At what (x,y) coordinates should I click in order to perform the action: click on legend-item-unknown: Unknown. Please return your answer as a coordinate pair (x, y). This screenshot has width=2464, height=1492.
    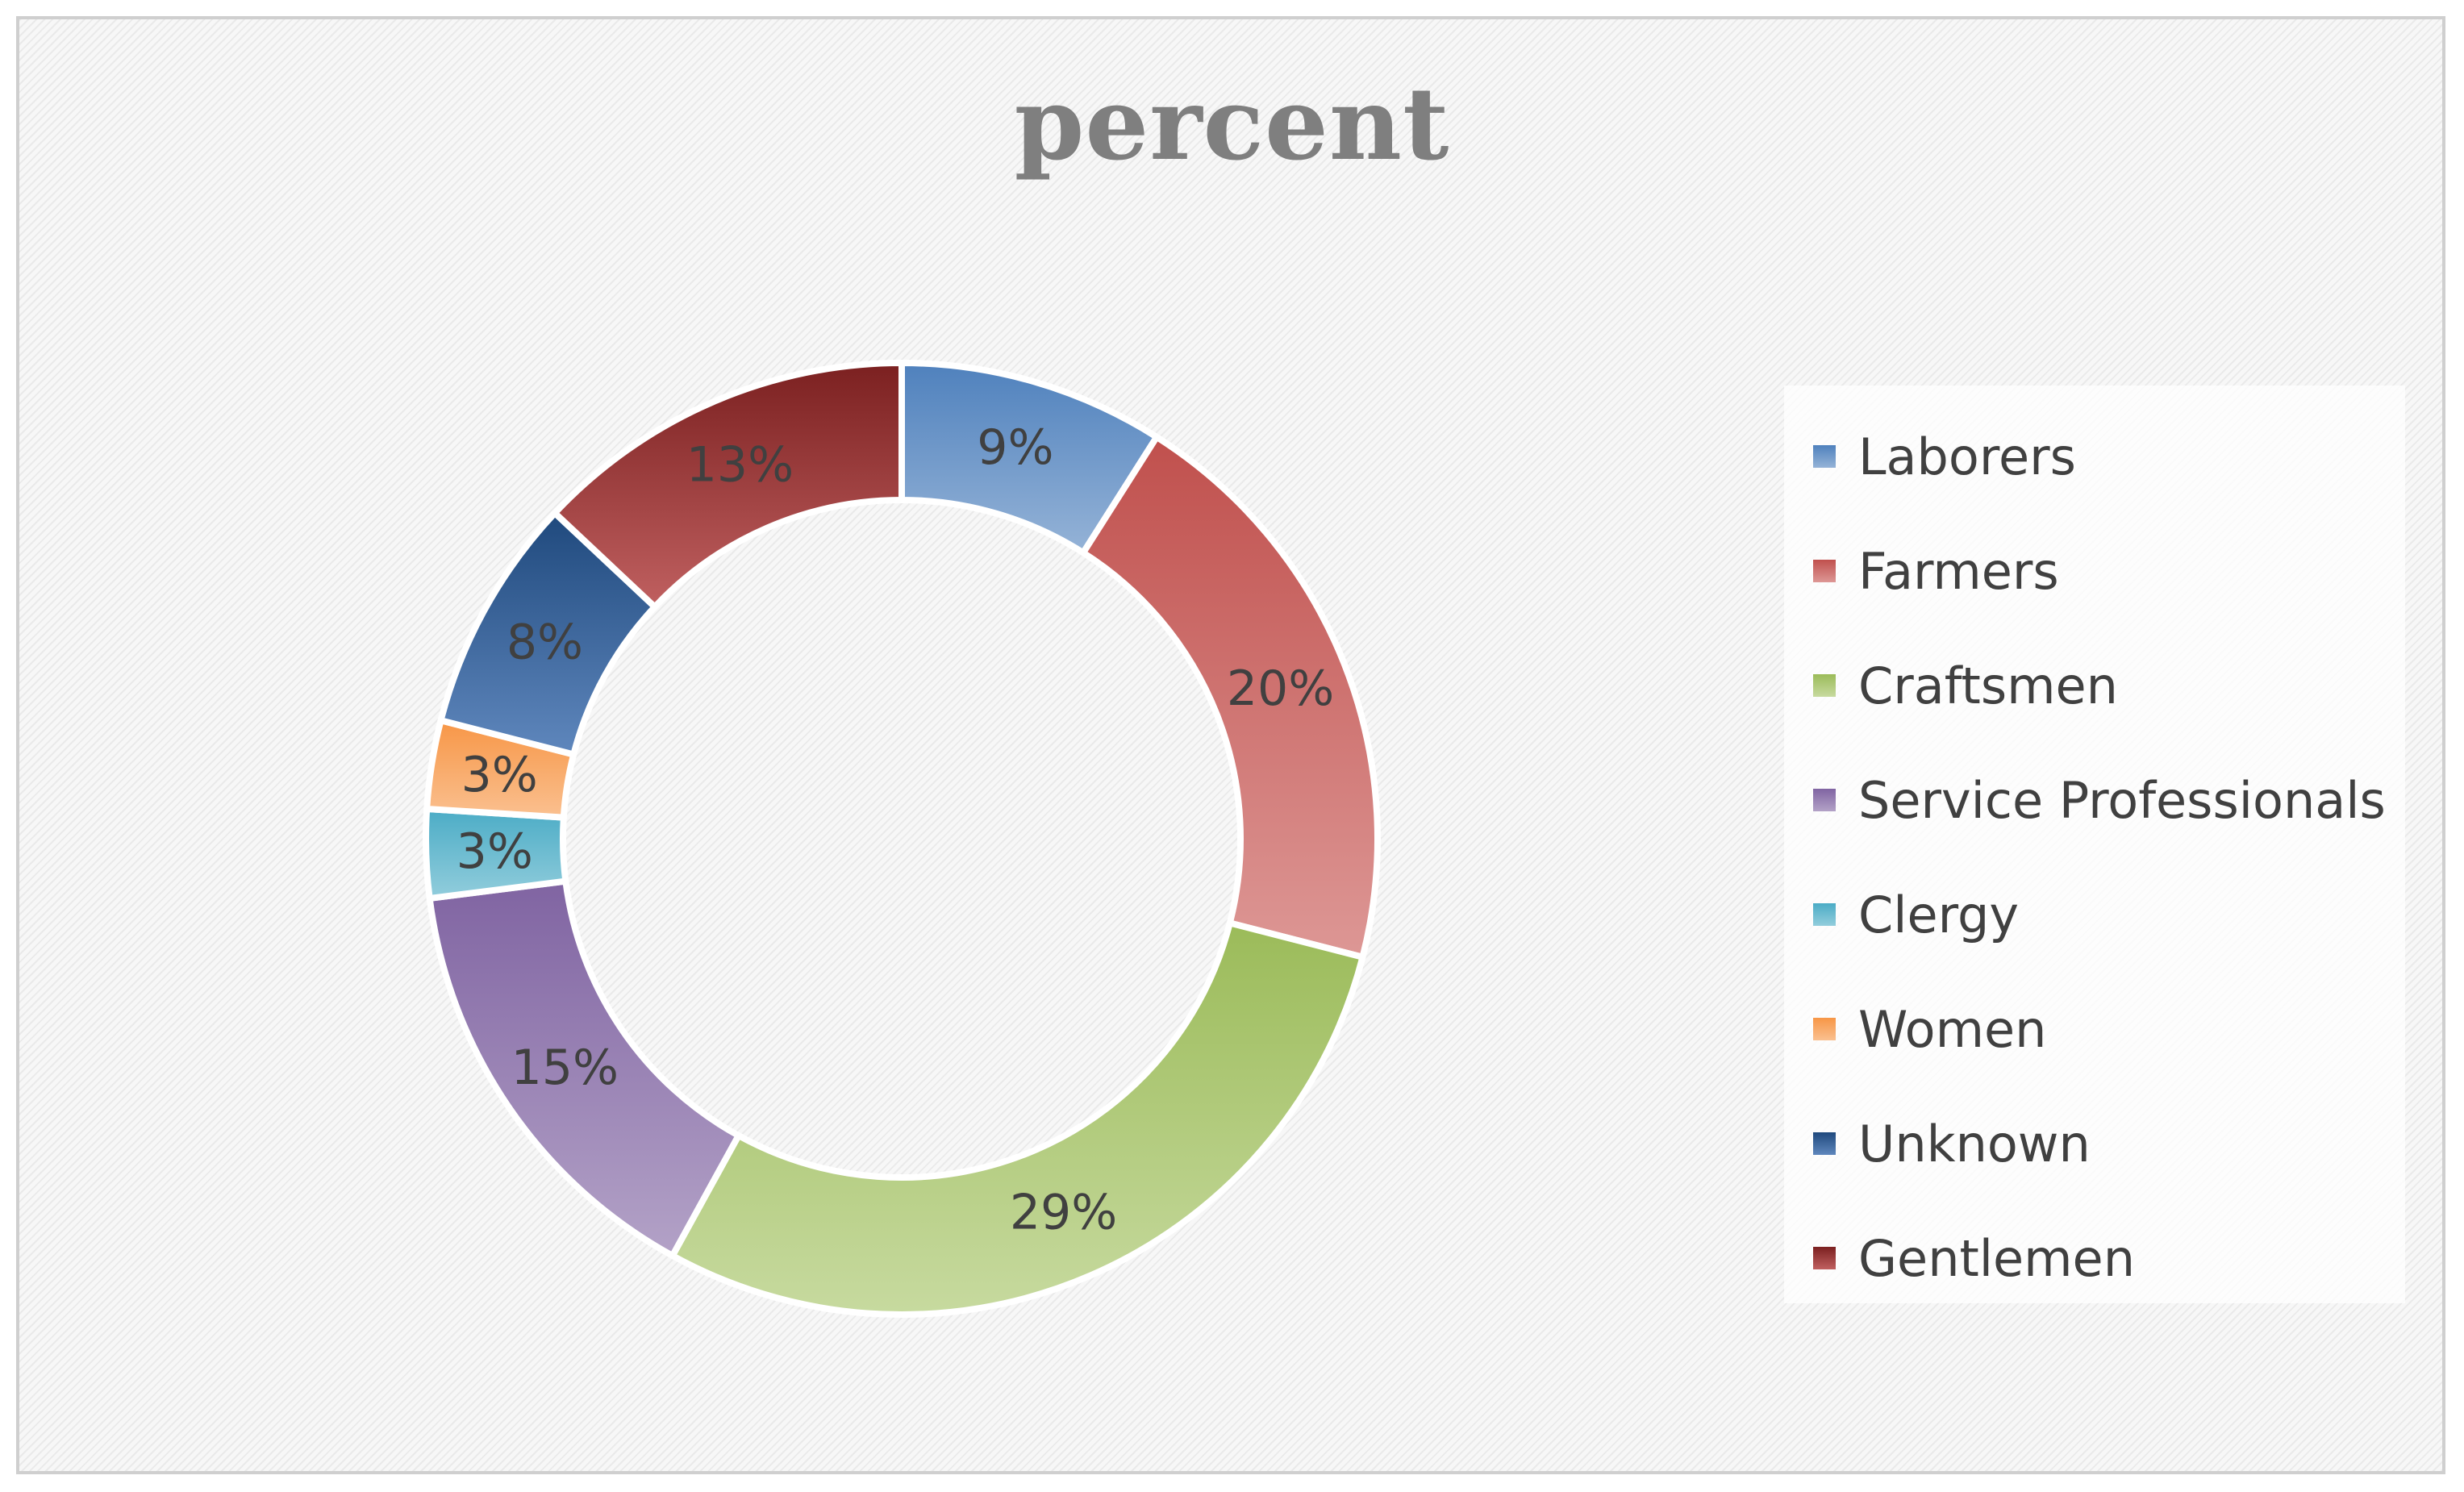
    Looking at the image, I should click on (1952, 1143).